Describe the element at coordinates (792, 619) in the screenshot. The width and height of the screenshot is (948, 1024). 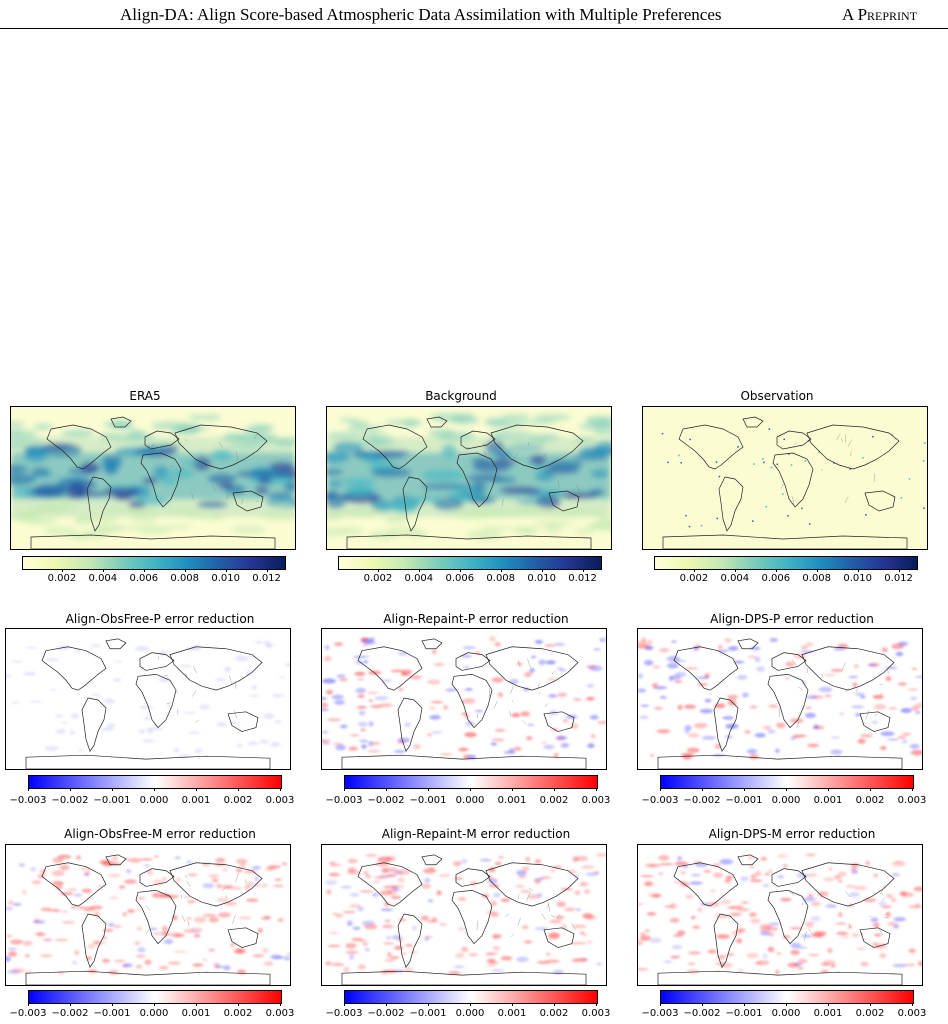
I see `panel-title: Align-DPS-P error reduction` at that location.